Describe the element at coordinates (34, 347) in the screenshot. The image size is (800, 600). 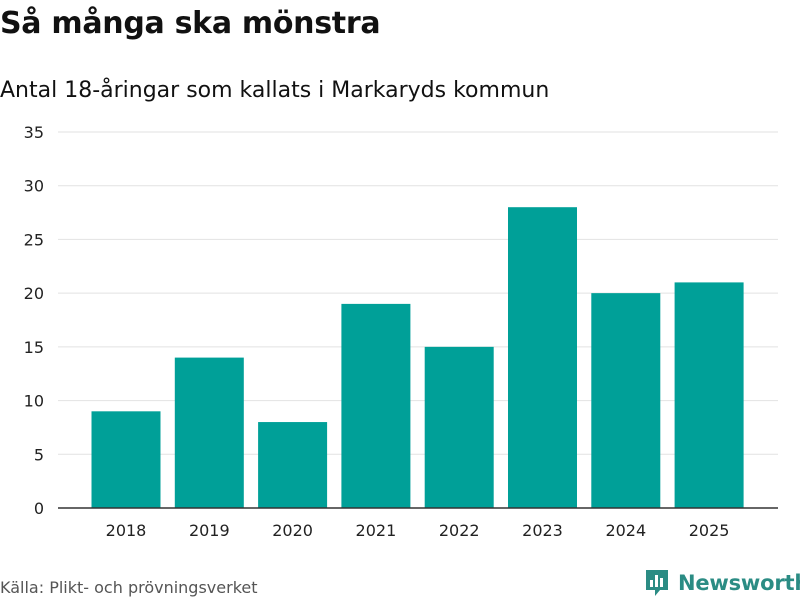
I see `y-tick-label: 15` at that location.